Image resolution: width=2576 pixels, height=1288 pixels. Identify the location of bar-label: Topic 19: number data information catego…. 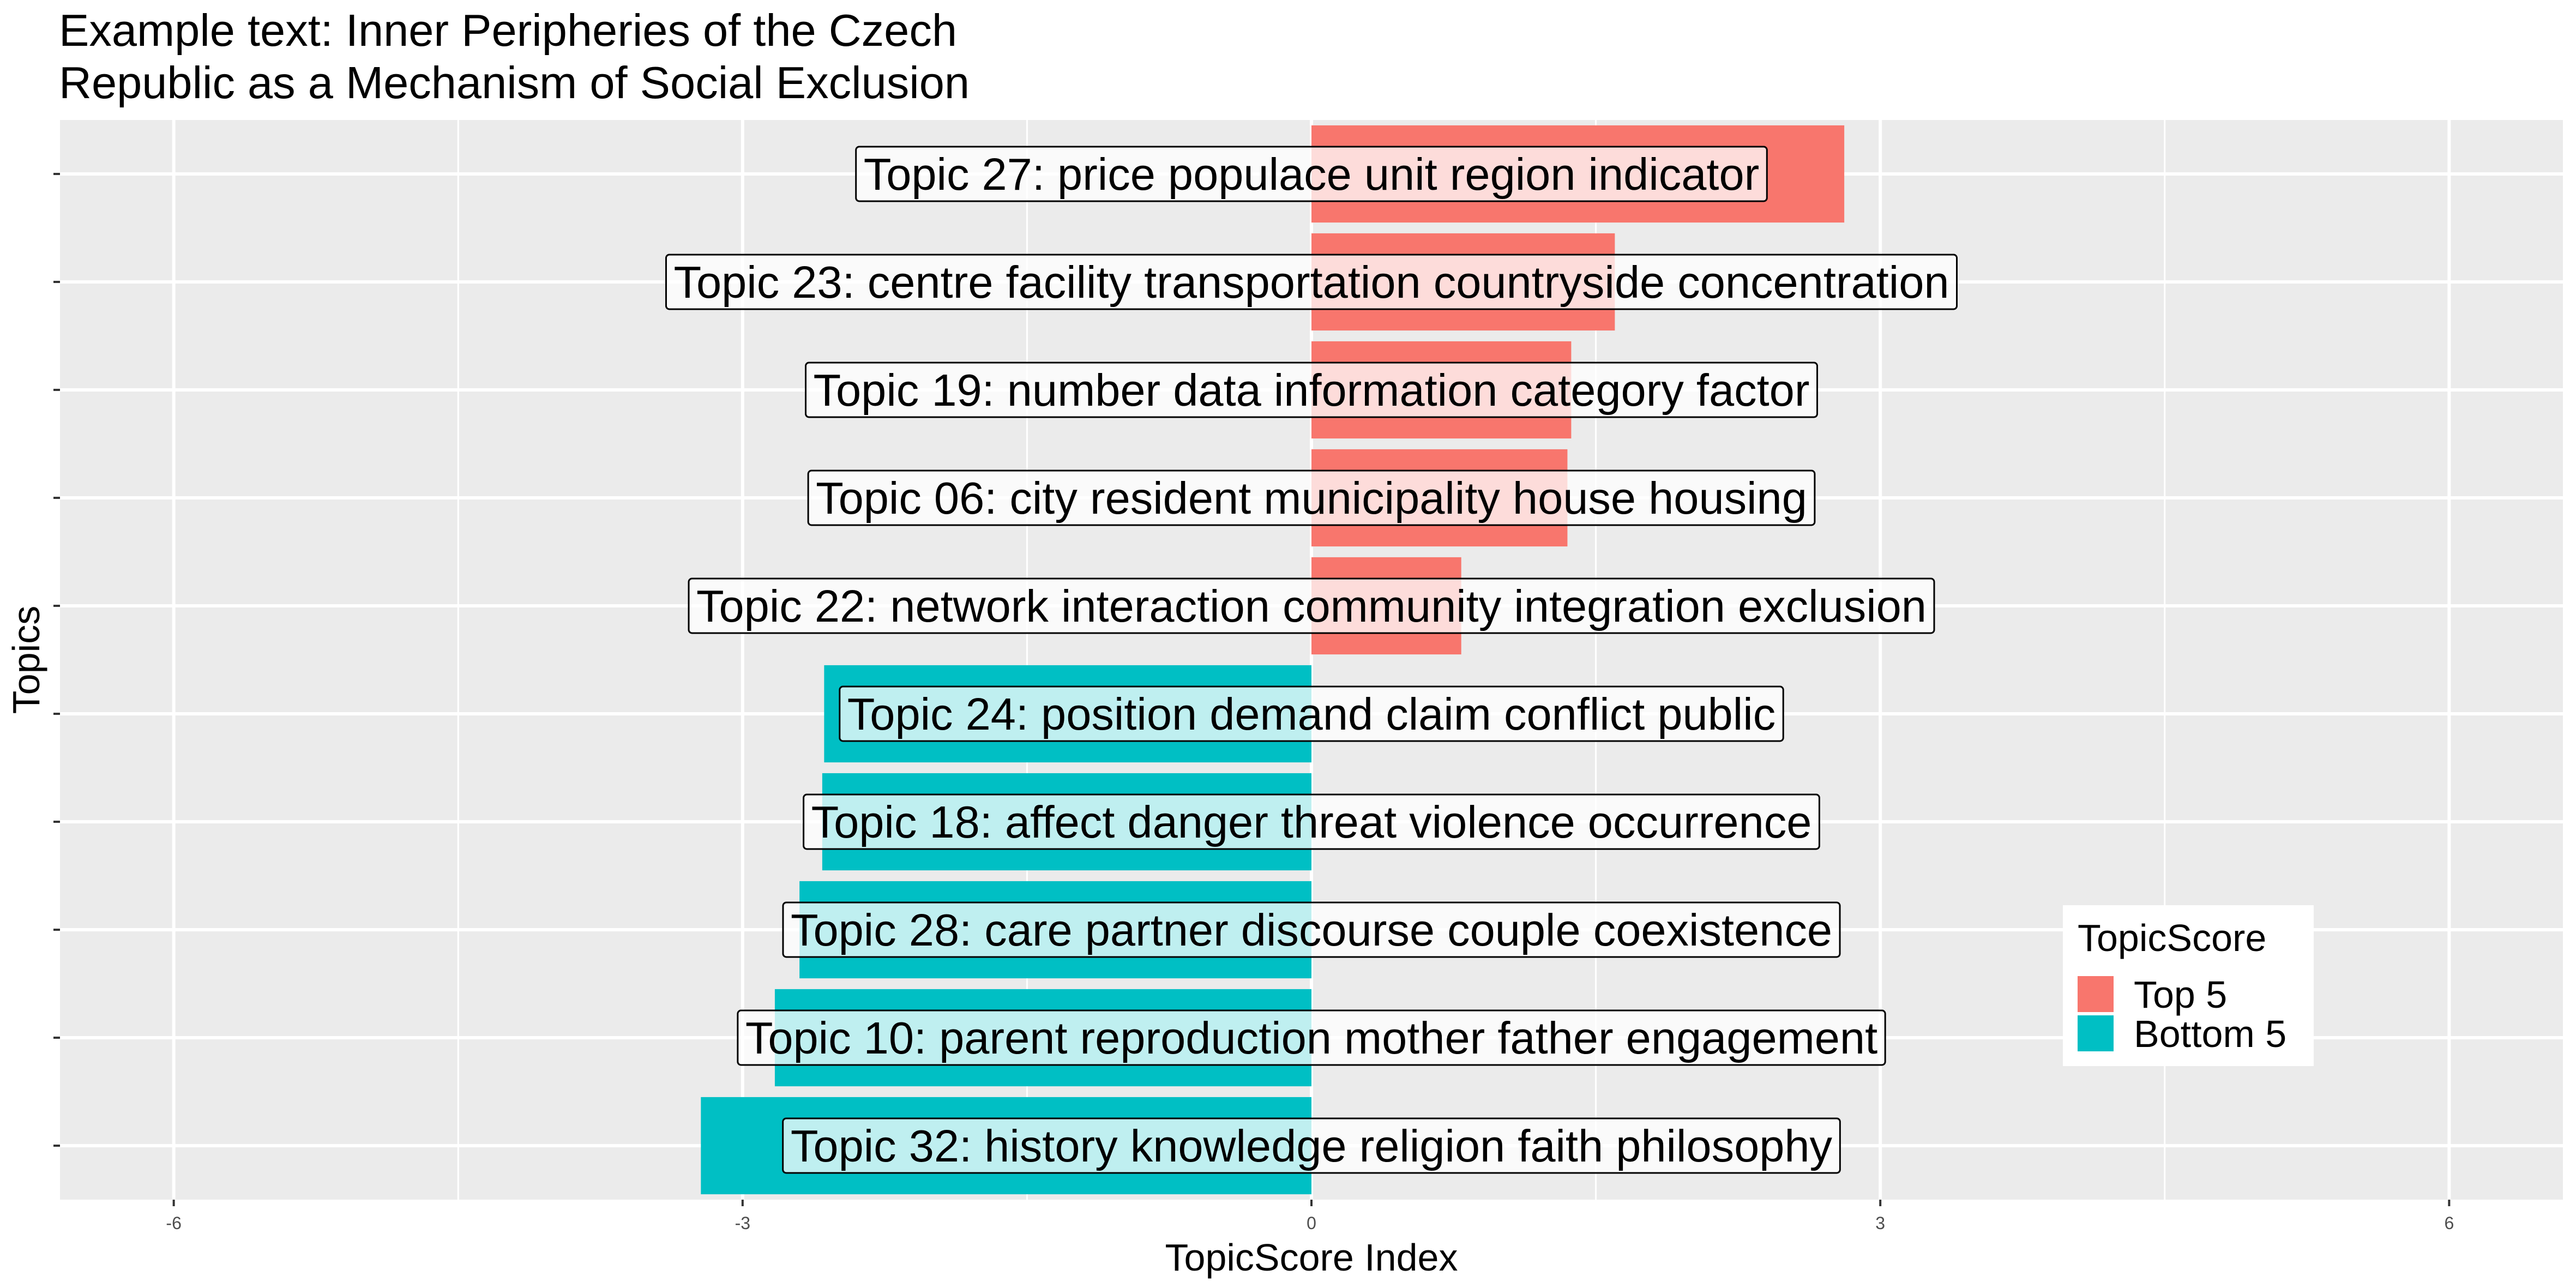
(1311, 390).